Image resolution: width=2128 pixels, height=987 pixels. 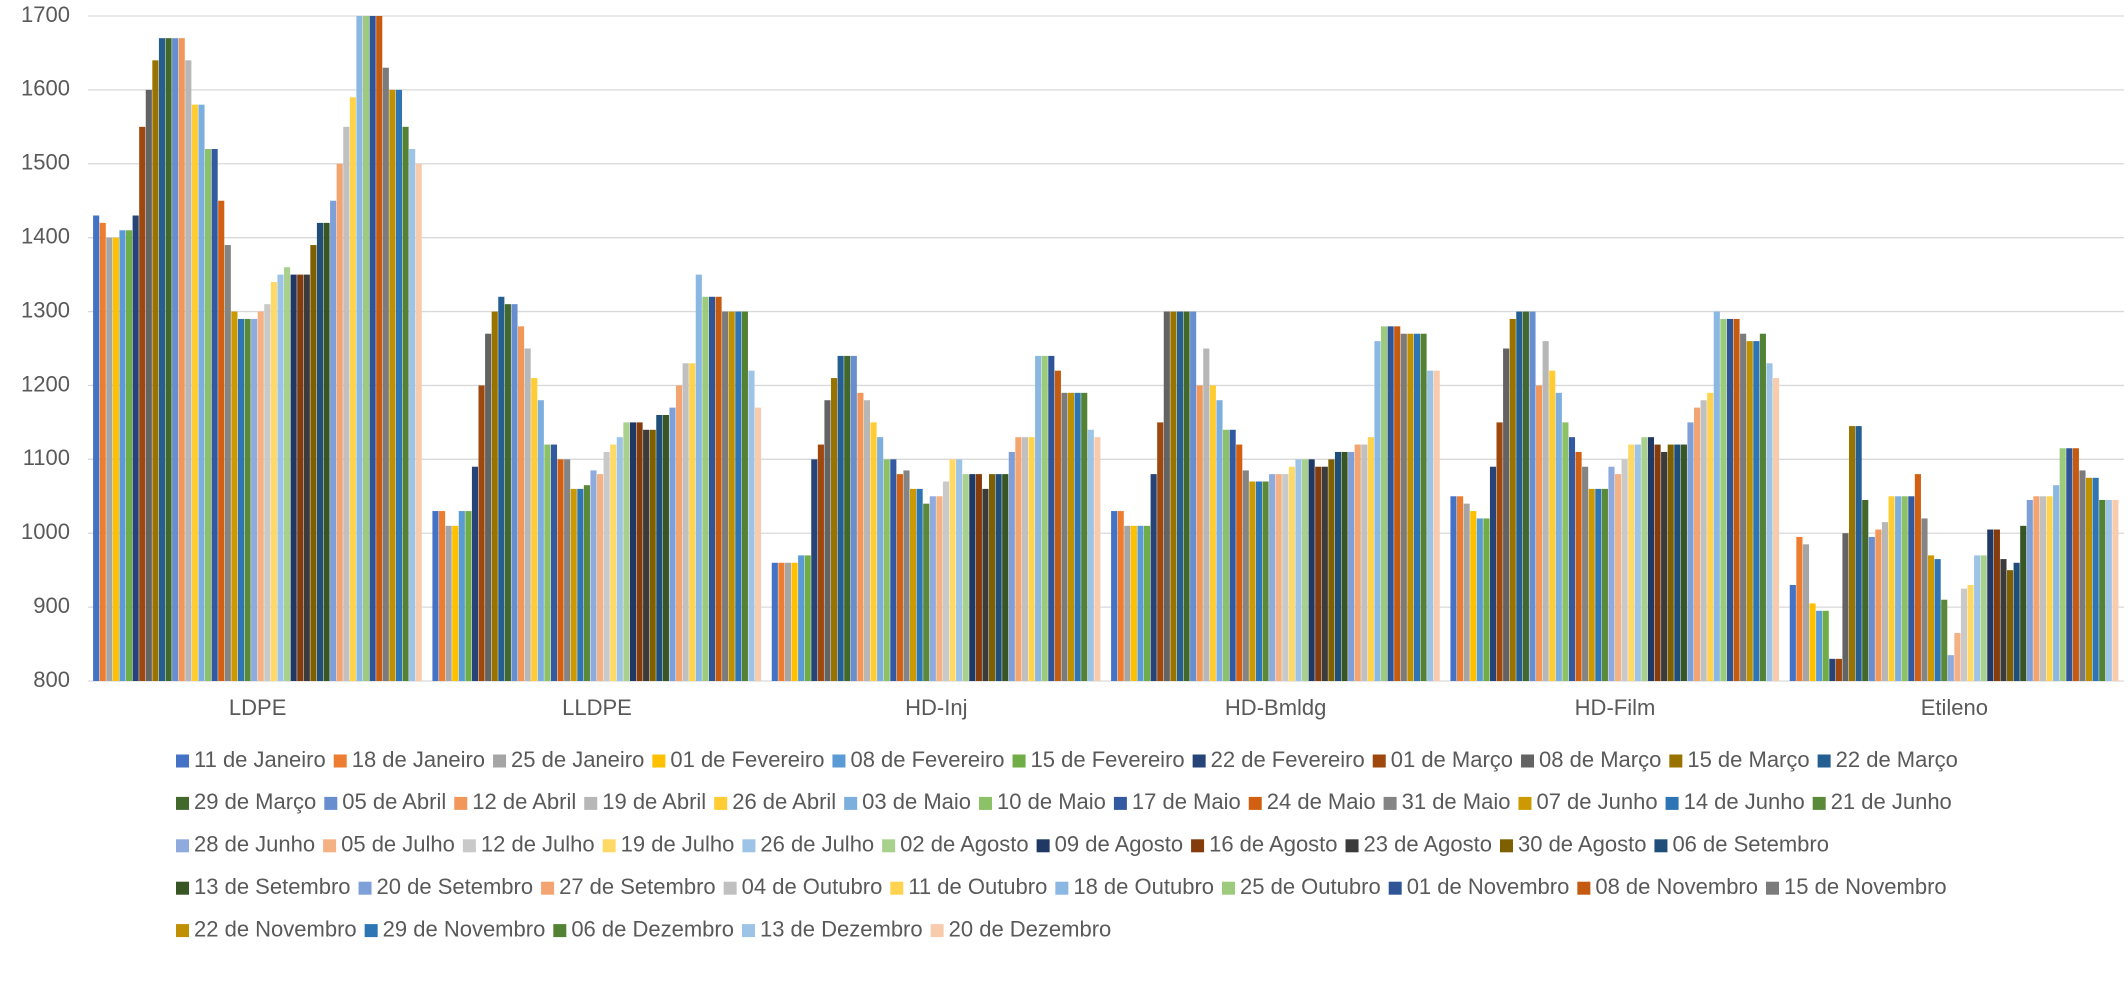 I want to click on legend-label: 12 de Julho, so click(x=538, y=844).